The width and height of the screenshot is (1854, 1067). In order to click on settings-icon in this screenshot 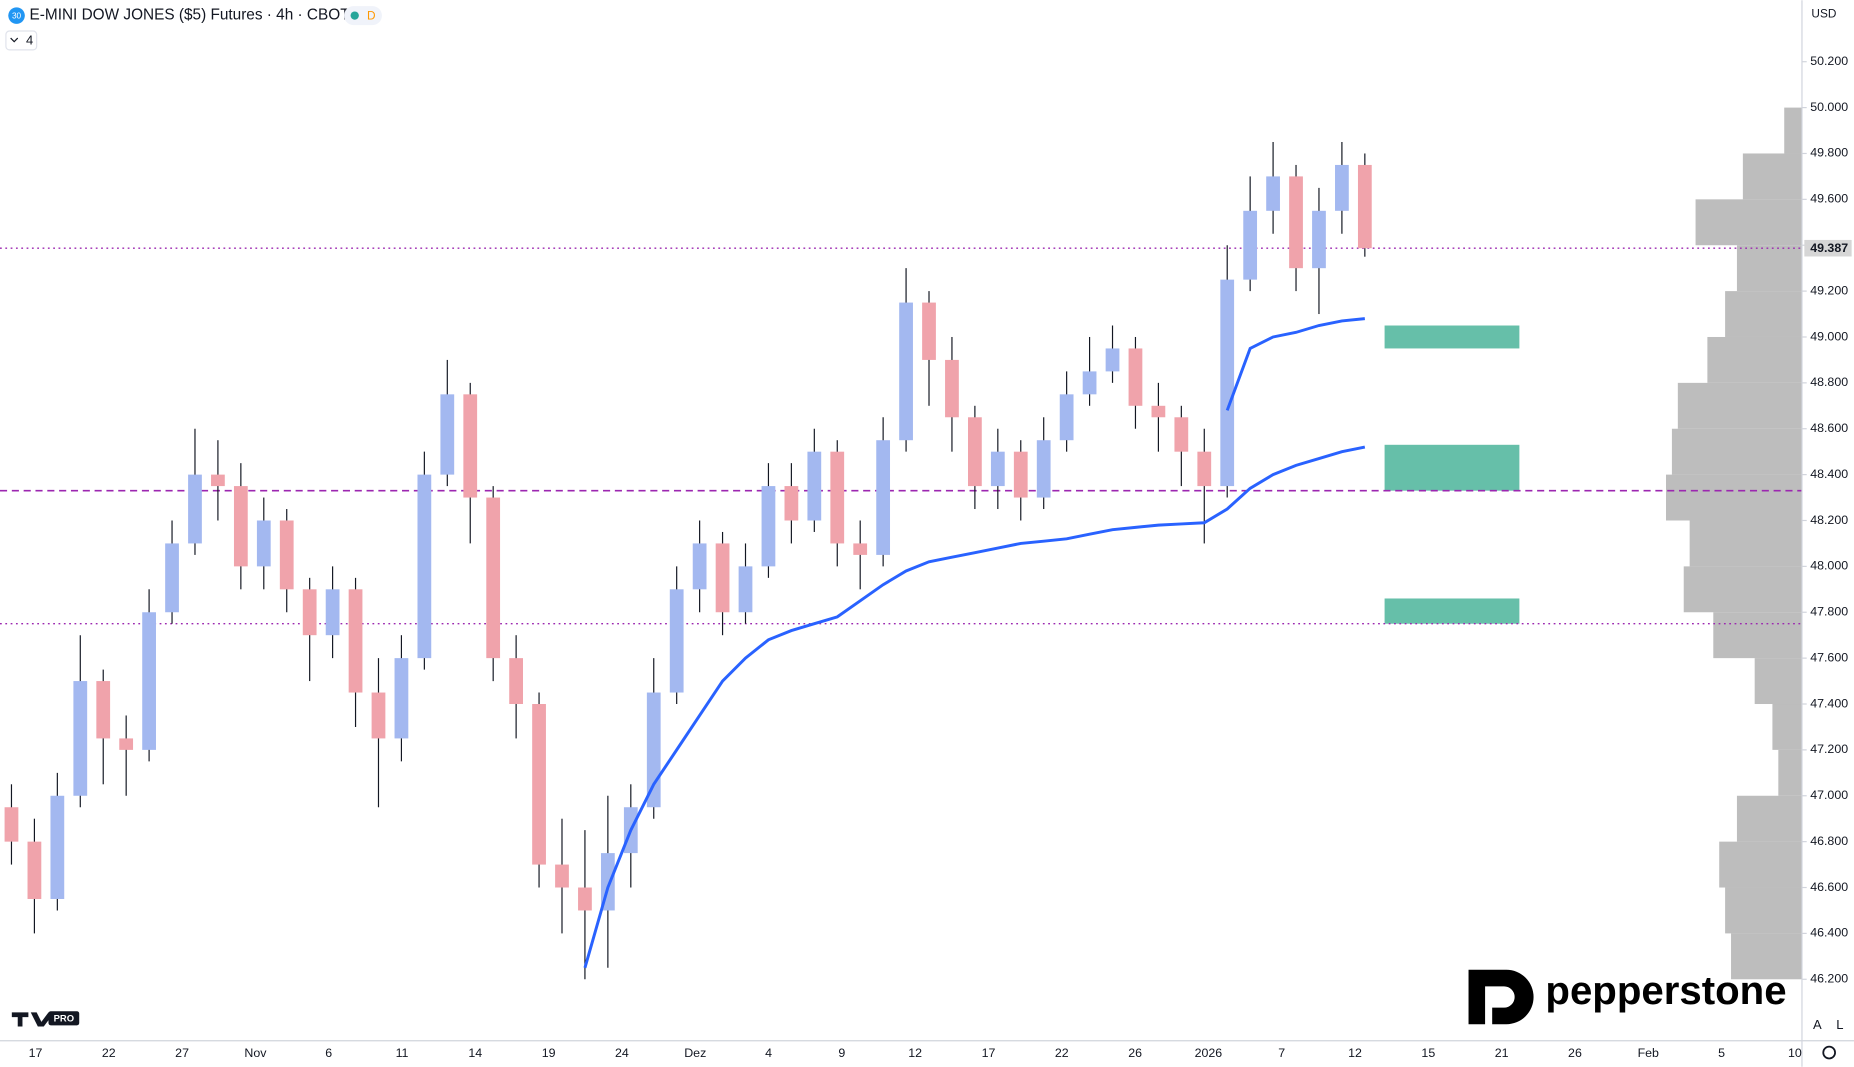, I will do `click(1829, 1052)`.